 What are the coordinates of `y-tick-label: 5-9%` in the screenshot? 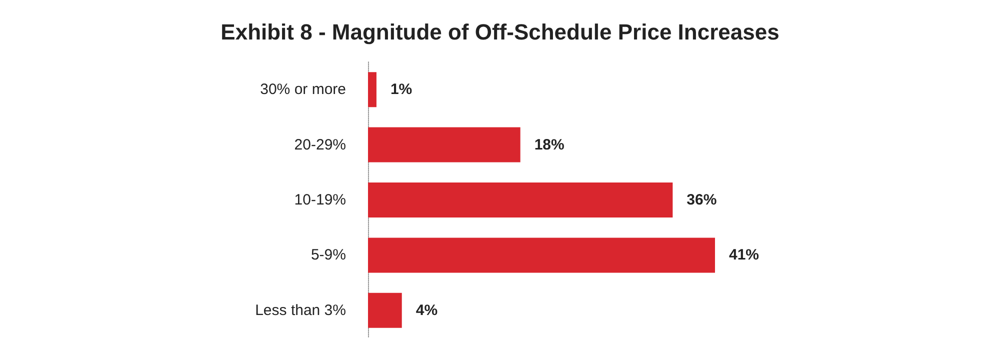 It's located at (328, 255).